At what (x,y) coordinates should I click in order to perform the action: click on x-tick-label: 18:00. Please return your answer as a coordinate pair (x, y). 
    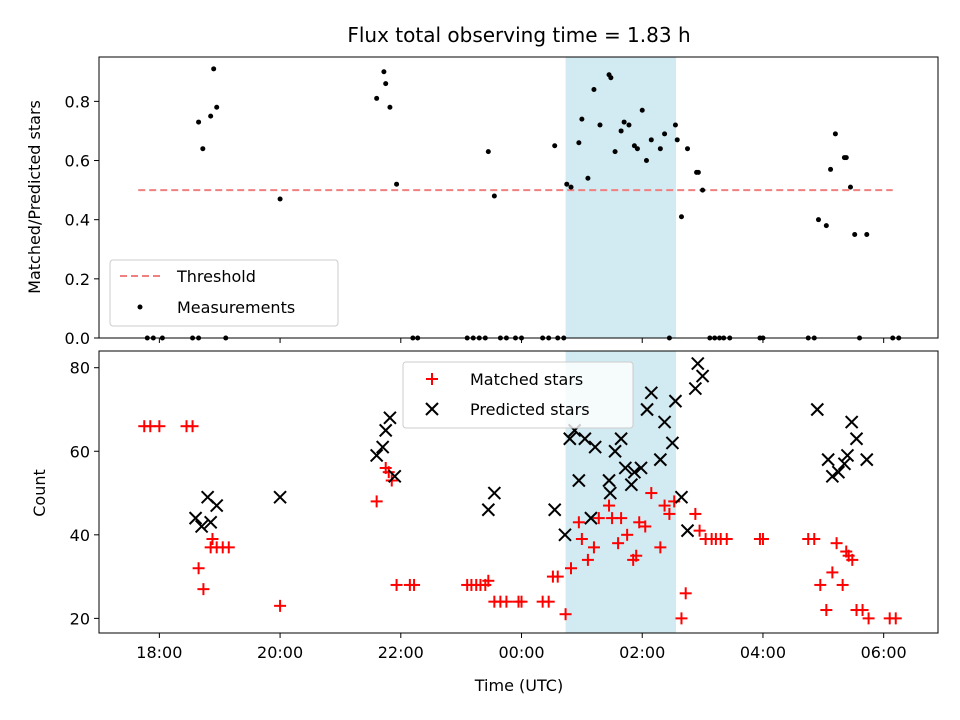
    Looking at the image, I should click on (159, 652).